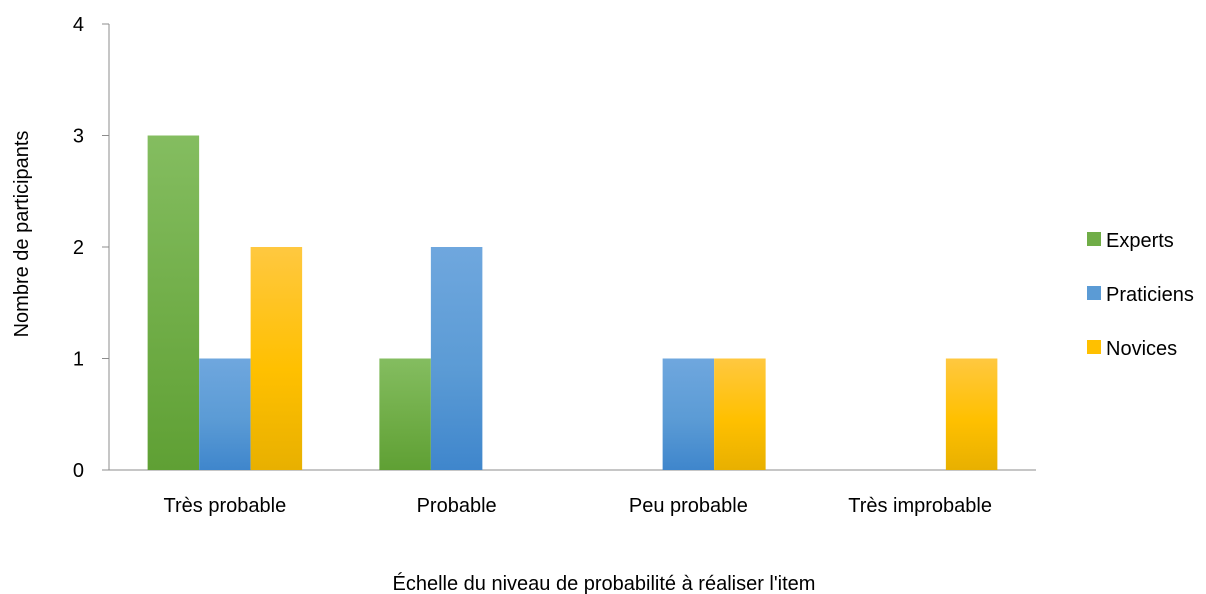 This screenshot has width=1206, height=594. What do you see at coordinates (225, 506) in the screenshot?
I see `x-tick-label: Très probable` at bounding box center [225, 506].